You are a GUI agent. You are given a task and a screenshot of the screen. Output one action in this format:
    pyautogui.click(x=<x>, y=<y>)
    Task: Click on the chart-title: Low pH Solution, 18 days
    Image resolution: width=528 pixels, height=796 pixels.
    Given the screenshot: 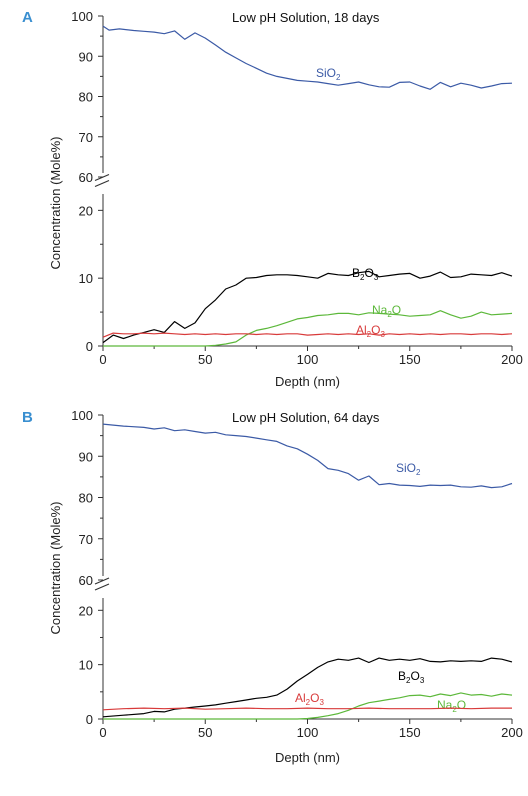 What is the action you would take?
    pyautogui.click(x=306, y=17)
    